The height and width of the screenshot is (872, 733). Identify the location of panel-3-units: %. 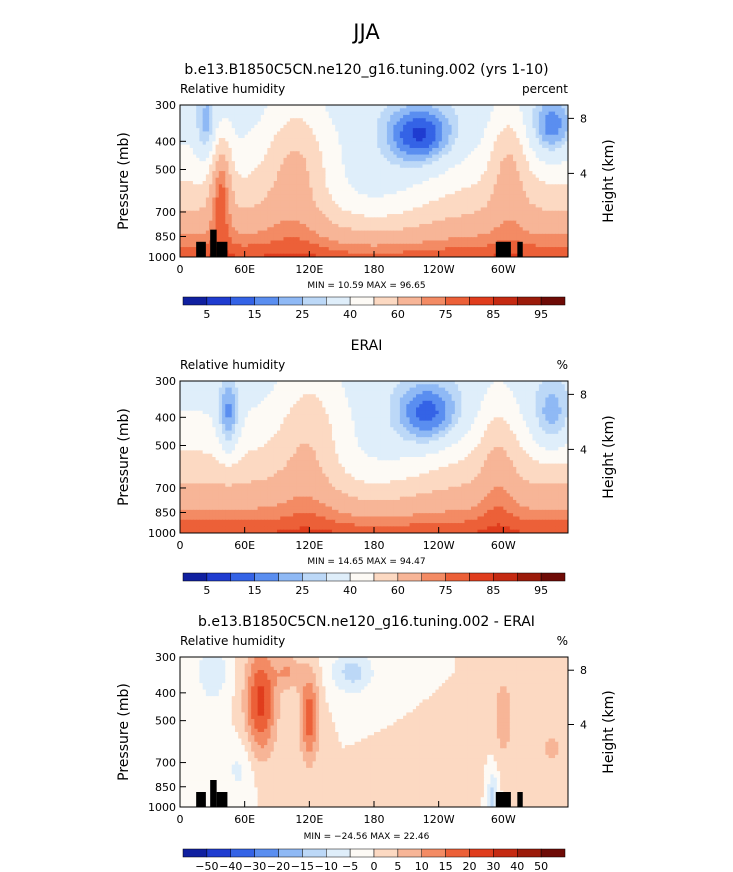
(562, 641).